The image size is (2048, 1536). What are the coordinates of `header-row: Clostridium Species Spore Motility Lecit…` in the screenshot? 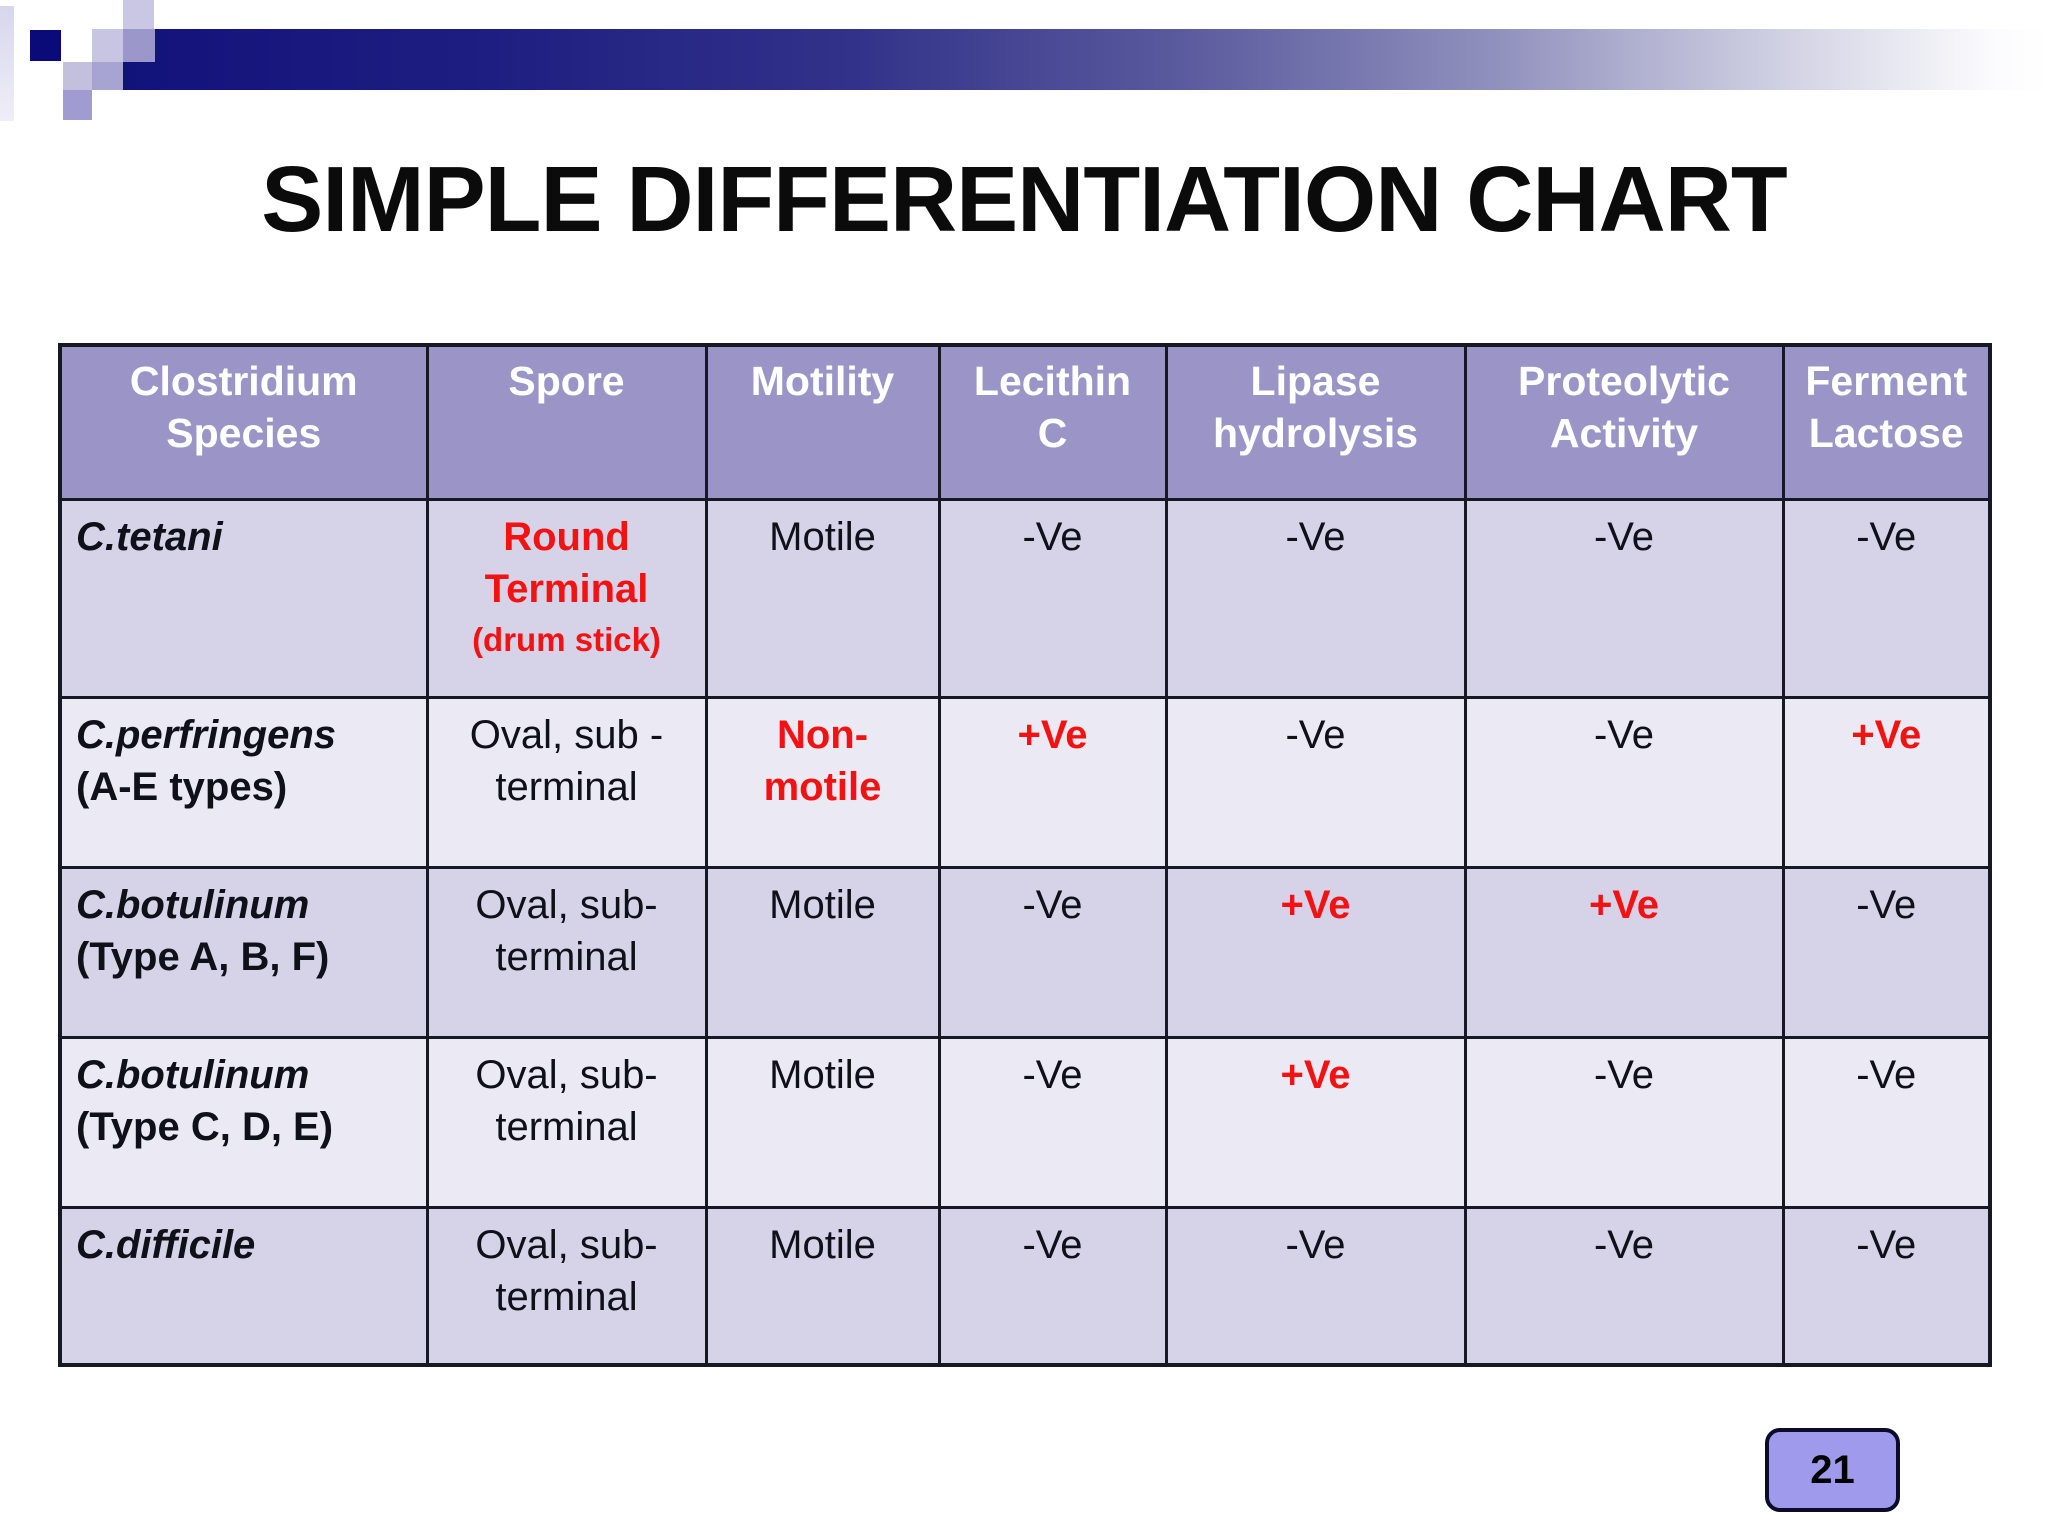 It's located at (1025, 422).